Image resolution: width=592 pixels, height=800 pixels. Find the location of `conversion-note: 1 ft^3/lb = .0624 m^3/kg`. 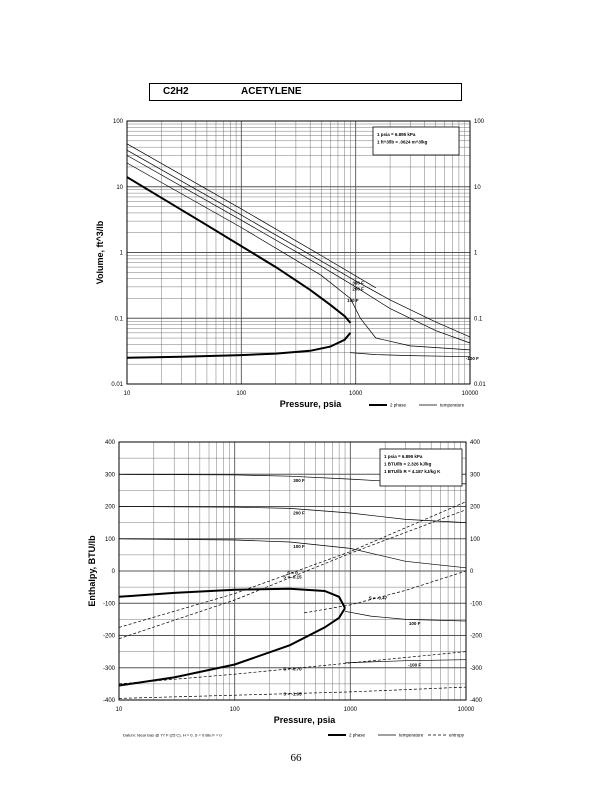

conversion-note: 1 ft^3/lb = .0624 m^3/kg is located at coordinates (402, 142).